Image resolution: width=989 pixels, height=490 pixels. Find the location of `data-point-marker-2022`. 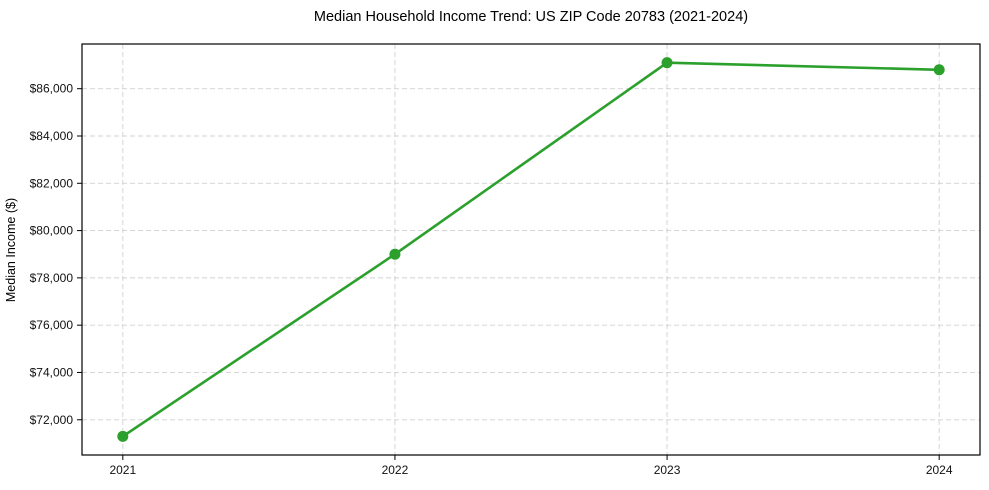

data-point-marker-2022 is located at coordinates (395, 254).